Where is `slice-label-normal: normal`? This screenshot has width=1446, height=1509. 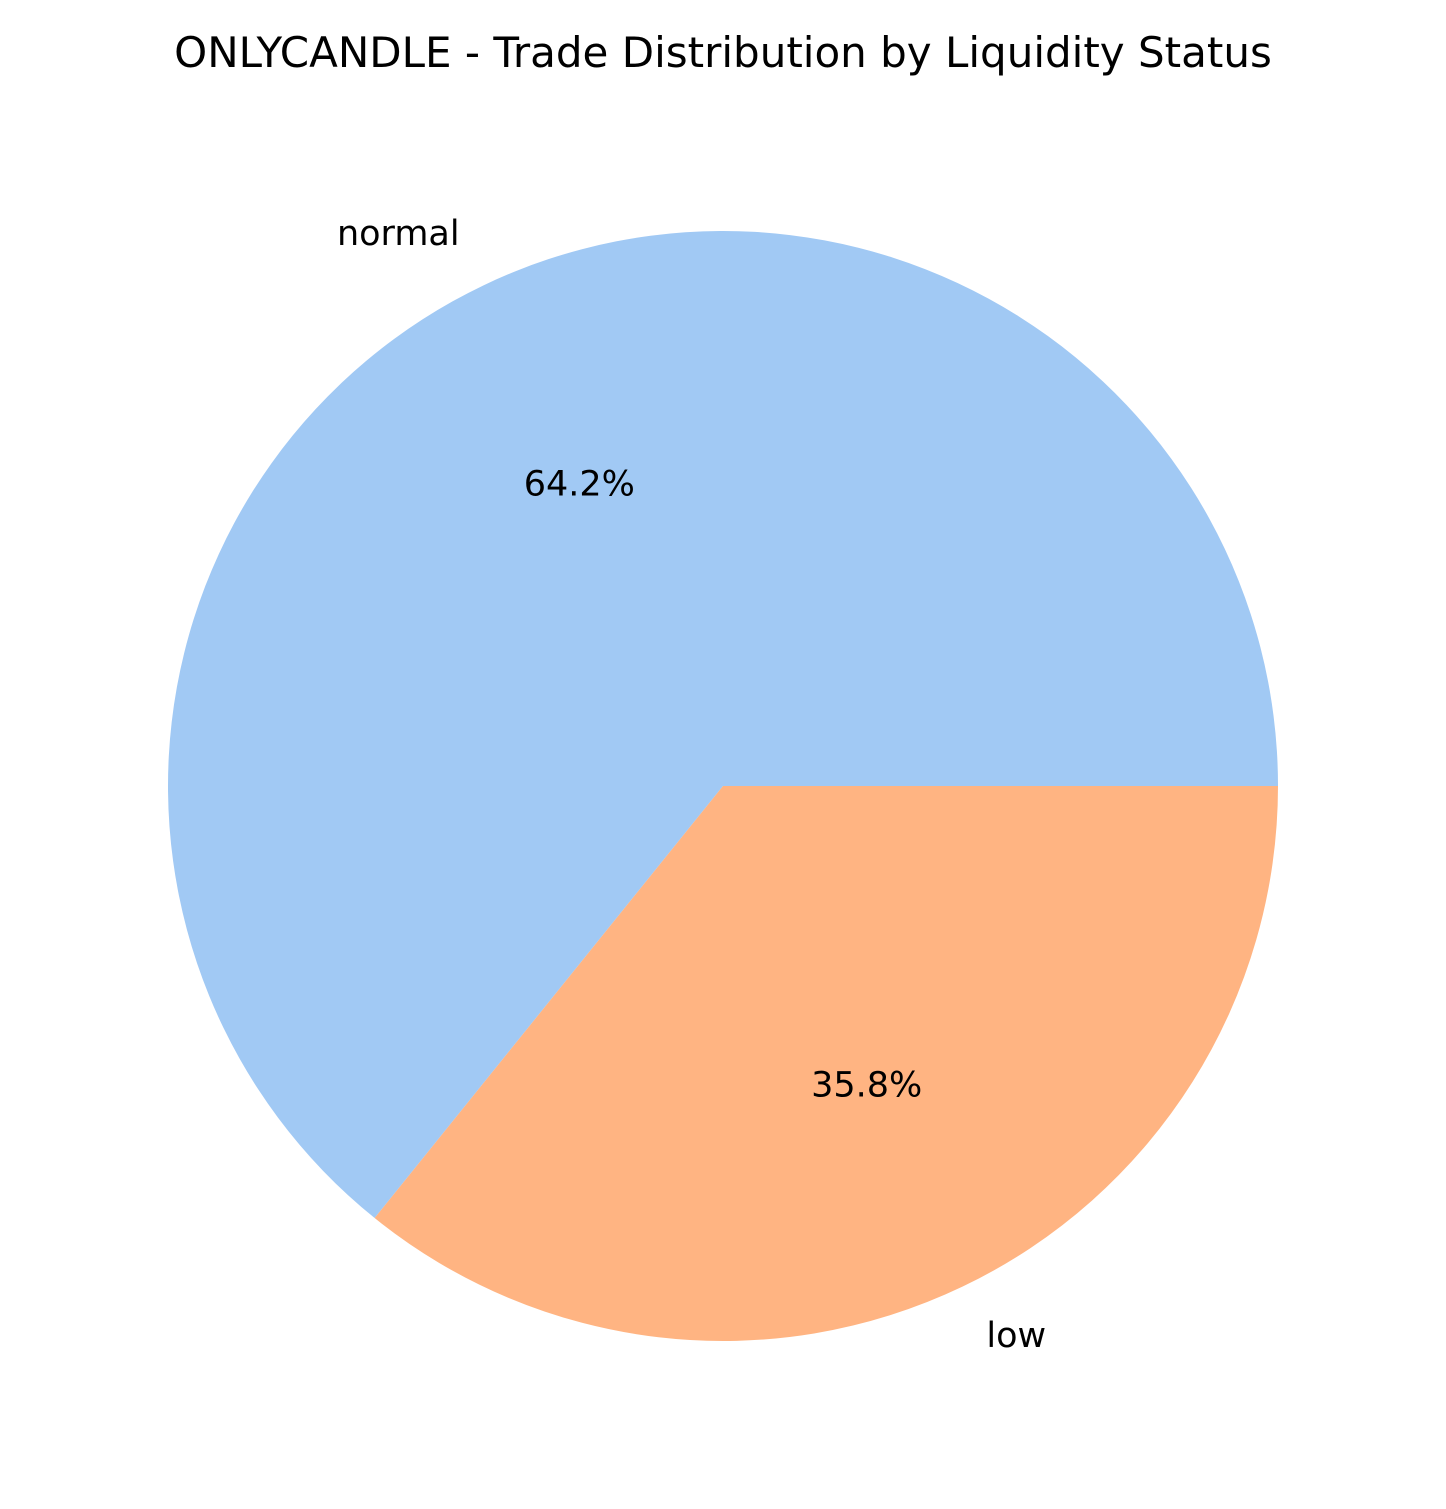
slice-label-normal: normal is located at coordinates (398, 234).